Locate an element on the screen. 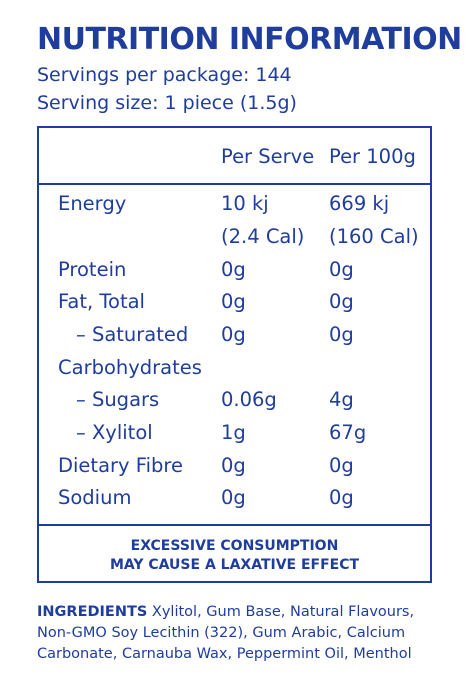 The width and height of the screenshot is (472, 680). row-per-100g: (160 Cal) is located at coordinates (374, 236).